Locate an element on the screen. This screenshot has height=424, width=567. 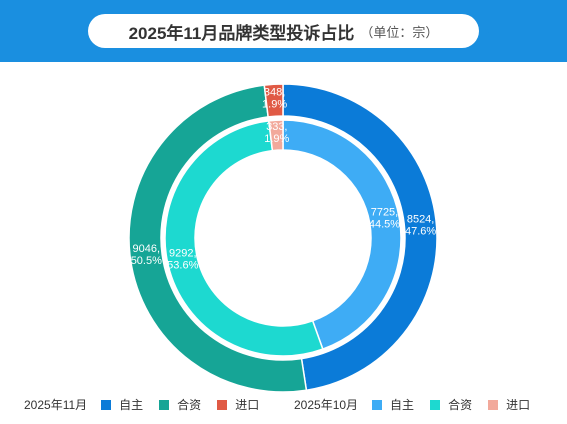
slice-label-inner-0: 7725, 44.5% is located at coordinates (384, 218).